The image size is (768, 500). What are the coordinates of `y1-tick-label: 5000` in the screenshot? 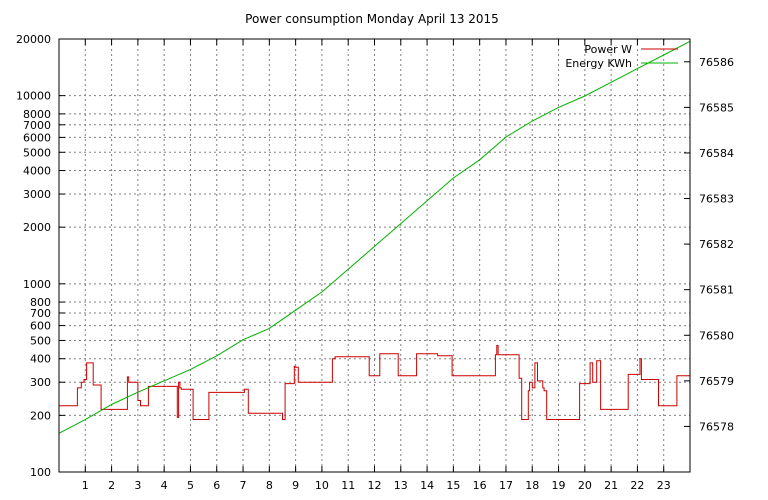 It's located at (37, 152).